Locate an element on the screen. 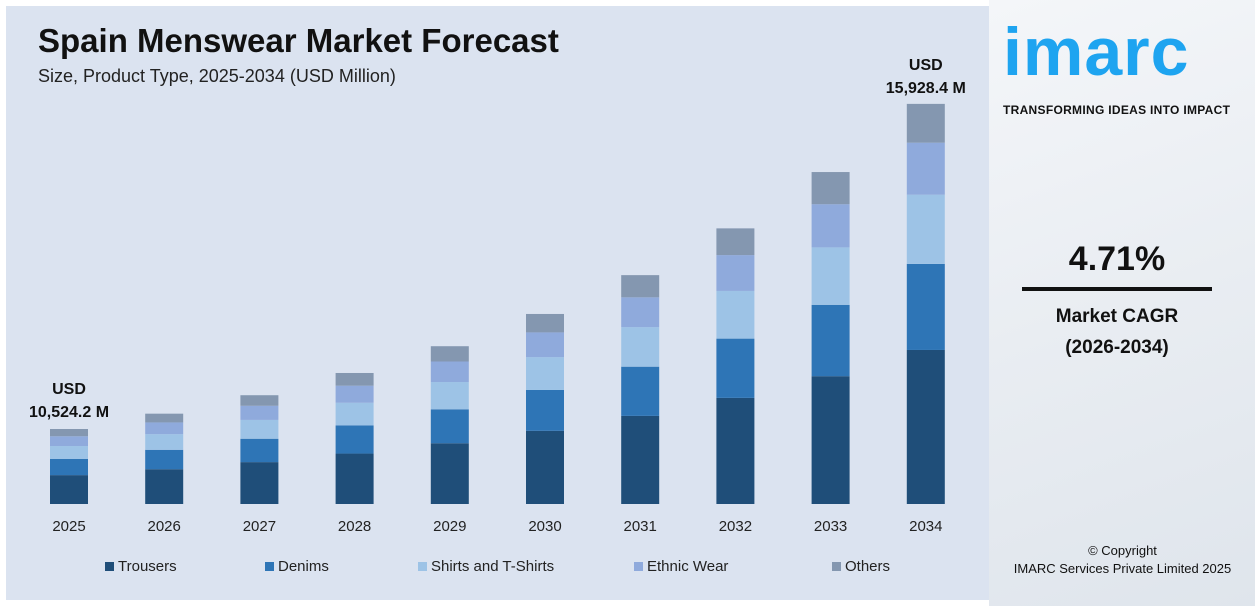 The image size is (1255, 606). x-tick-label: 2031 is located at coordinates (640, 526).